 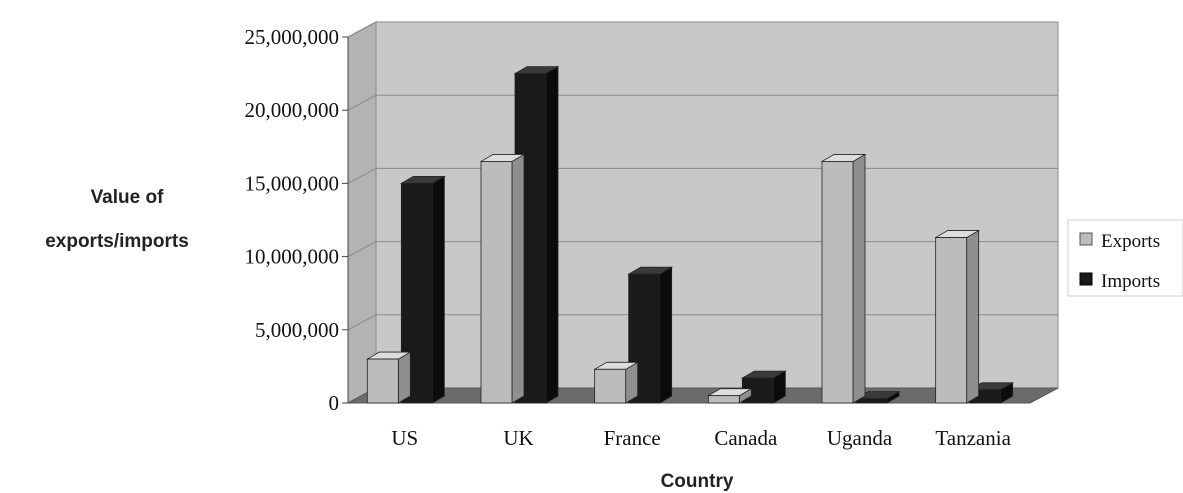 I want to click on bar-front-exports-uk, so click(x=496, y=282).